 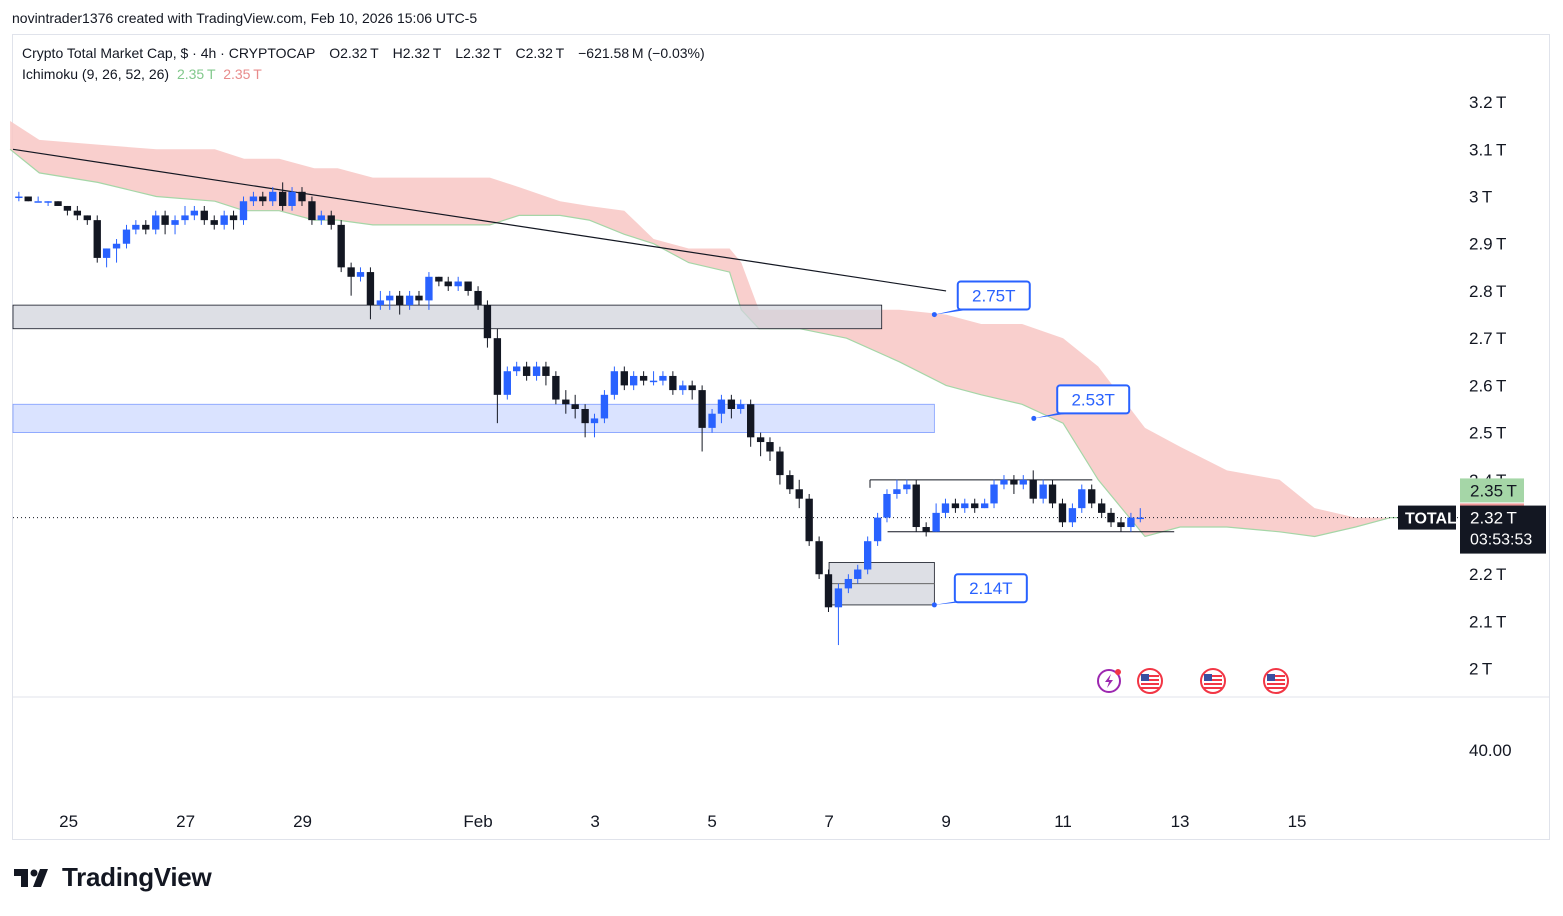 What do you see at coordinates (473, 418) in the screenshot?
I see `blue-zone` at bounding box center [473, 418].